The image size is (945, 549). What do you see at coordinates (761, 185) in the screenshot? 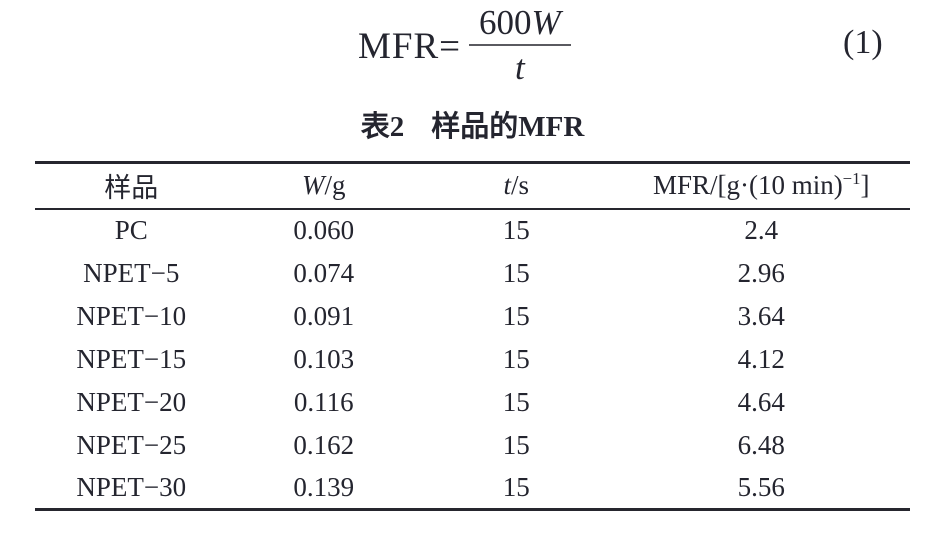
I see `header-mfr: MFR/[g·(10 min)−1]` at bounding box center [761, 185].